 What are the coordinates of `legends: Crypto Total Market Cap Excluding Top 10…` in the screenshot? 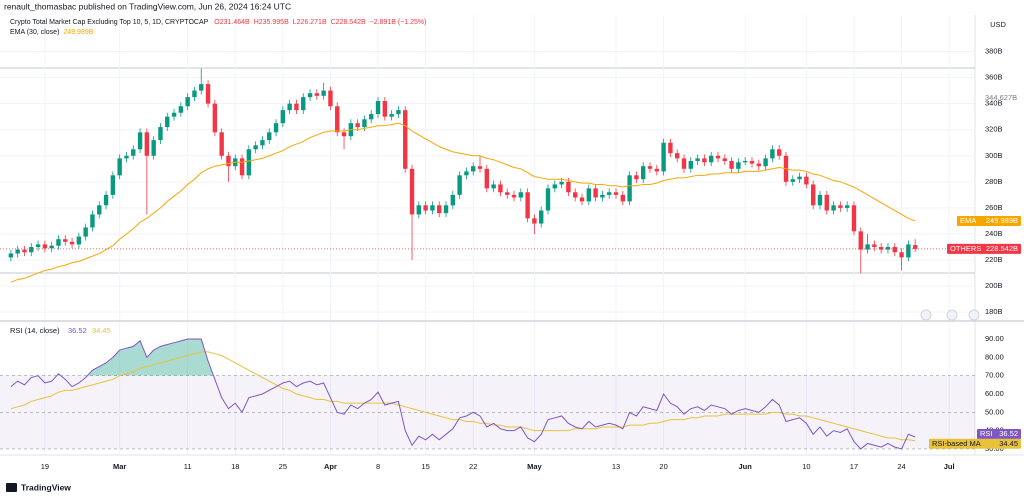 It's located at (109, 177).